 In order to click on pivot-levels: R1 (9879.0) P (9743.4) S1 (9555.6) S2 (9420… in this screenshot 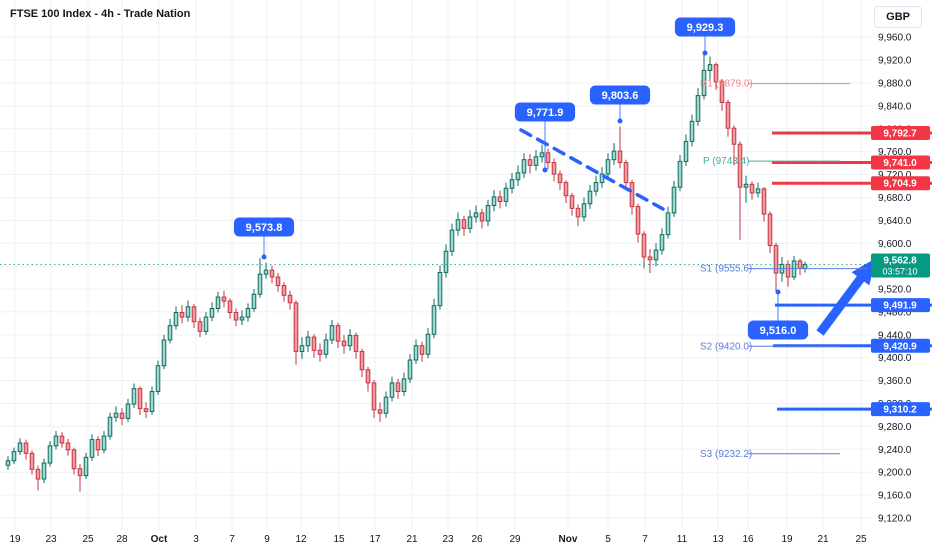, I will do `click(784, 269)`.